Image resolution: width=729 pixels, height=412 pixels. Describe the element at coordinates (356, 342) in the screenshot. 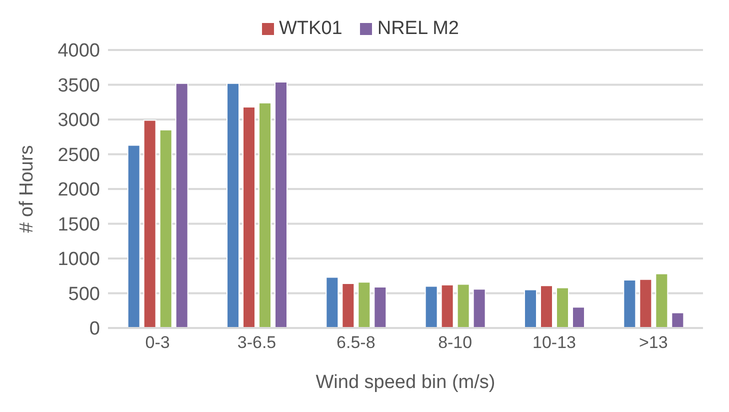

I see `x-tick-label: 6.5-8` at that location.